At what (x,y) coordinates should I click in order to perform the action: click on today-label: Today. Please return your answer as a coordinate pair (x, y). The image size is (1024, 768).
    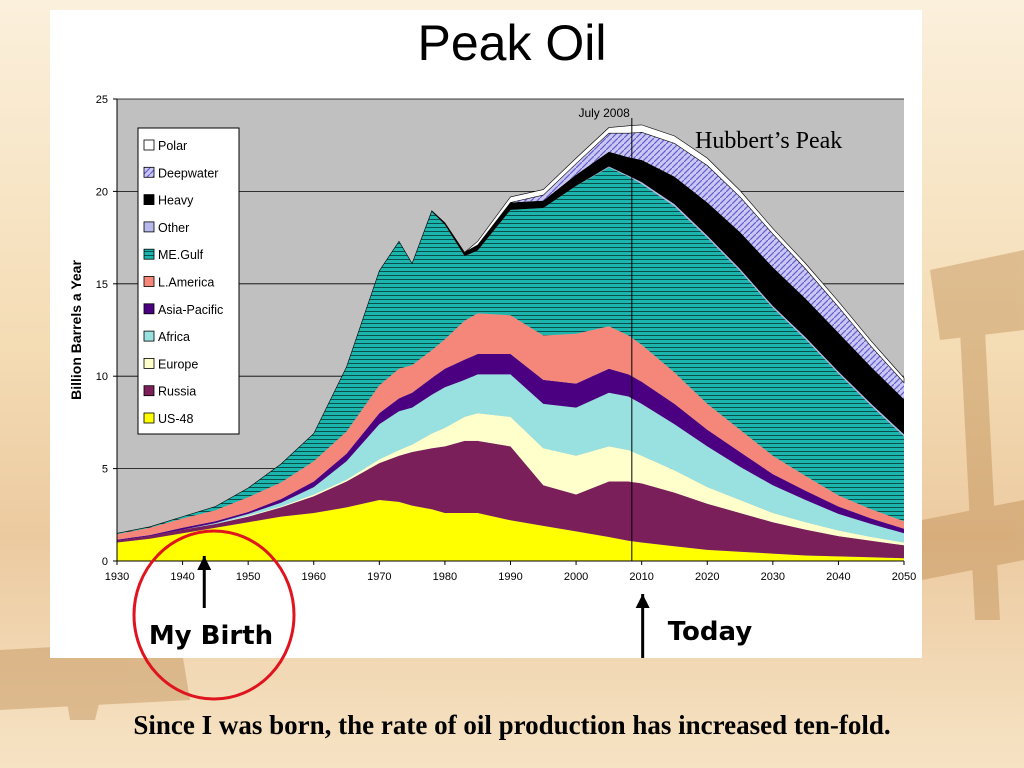
    Looking at the image, I should click on (710, 632).